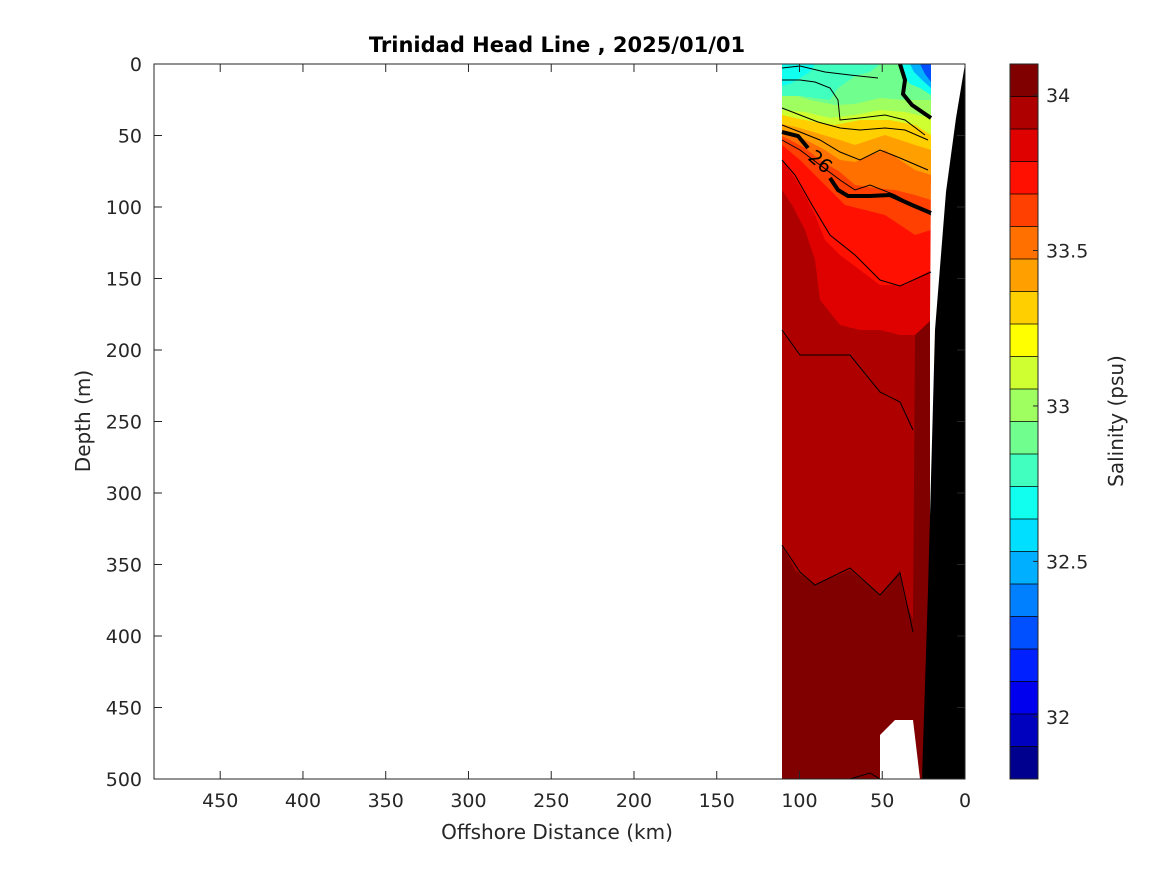 This screenshot has height=875, width=1167. What do you see at coordinates (83, 421) in the screenshot?
I see `y-axis-label: Depth (m)` at bounding box center [83, 421].